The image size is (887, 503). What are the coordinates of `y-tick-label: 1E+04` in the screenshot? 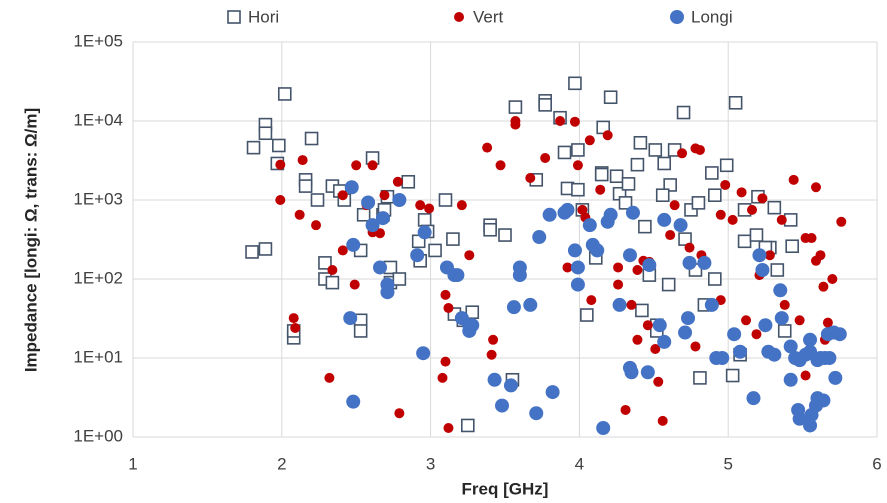 It's located at (98, 119).